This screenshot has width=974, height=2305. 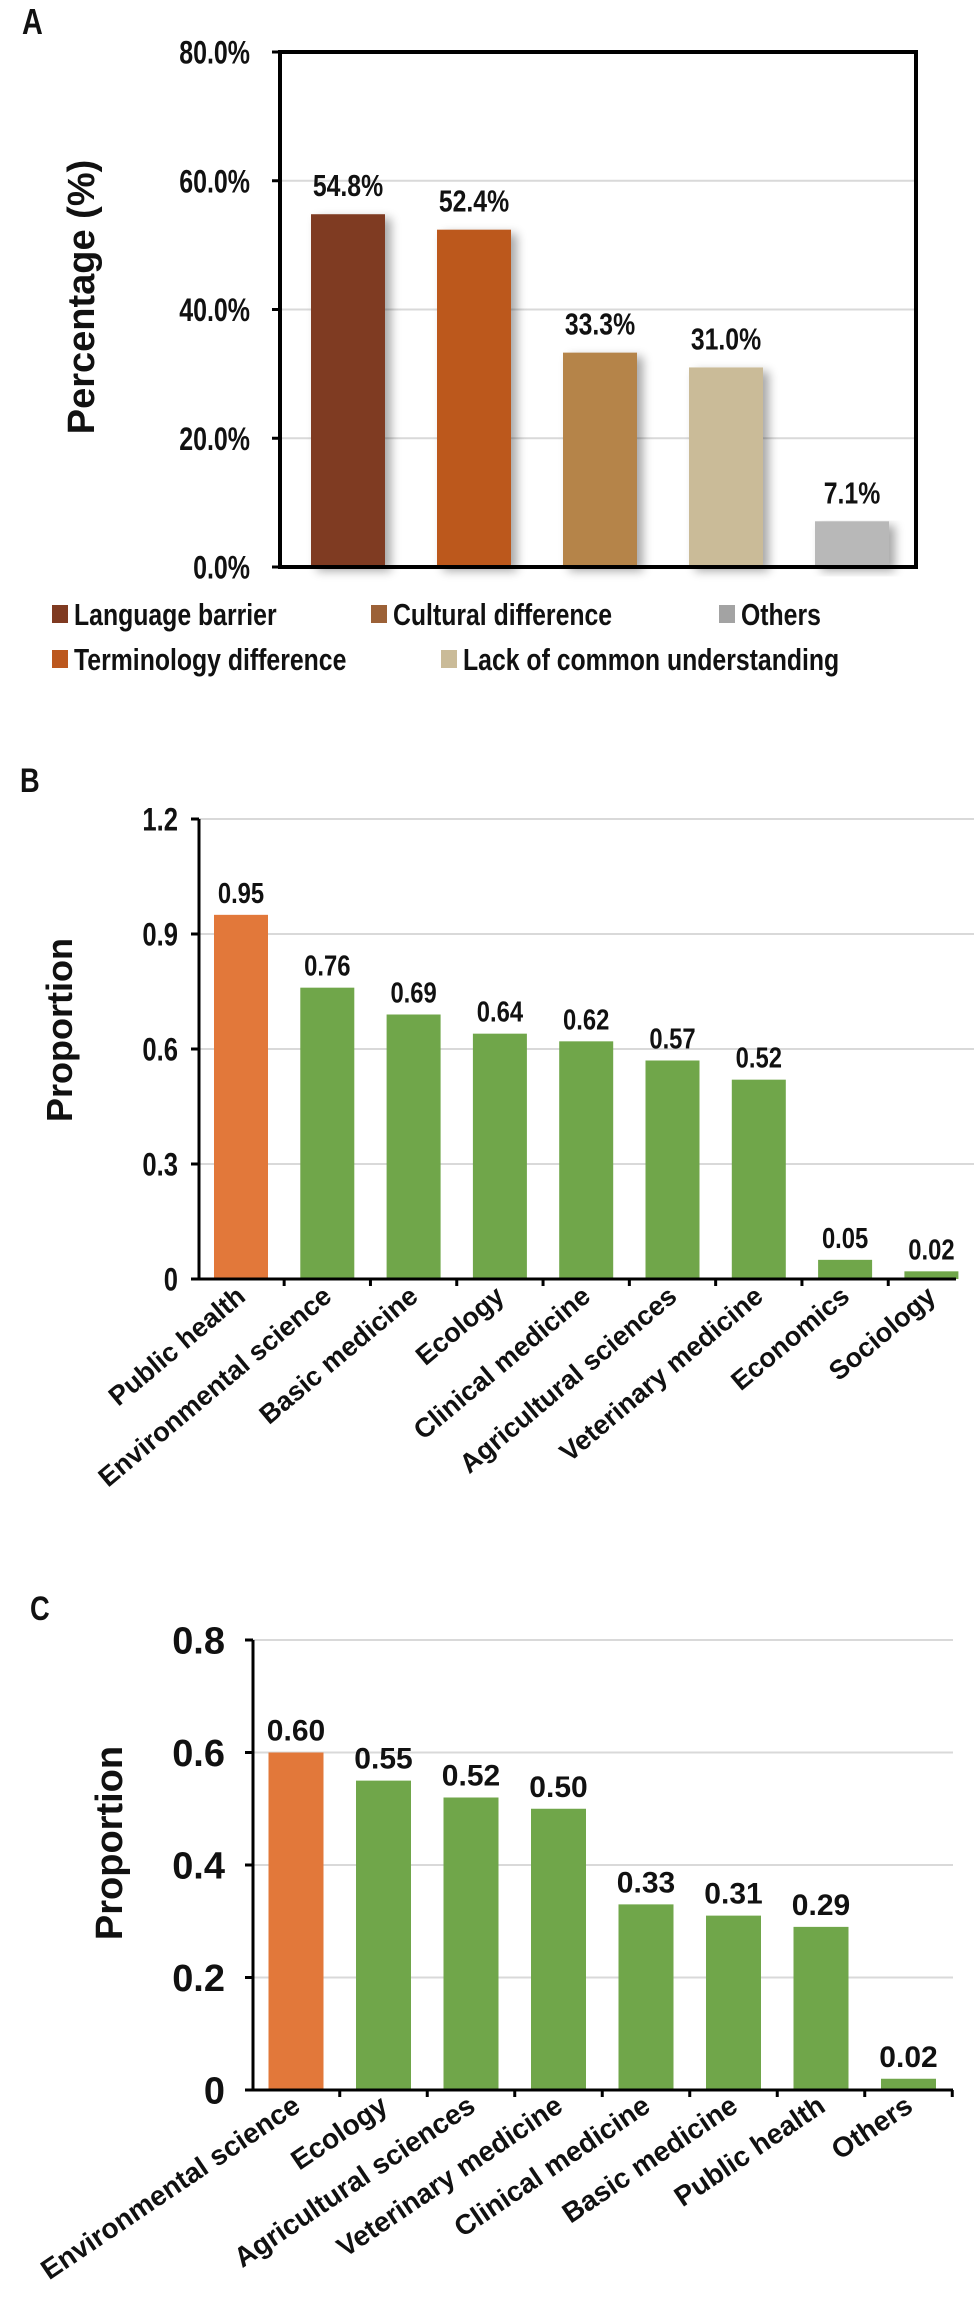 I want to click on data-label: 0.33, so click(x=646, y=1882).